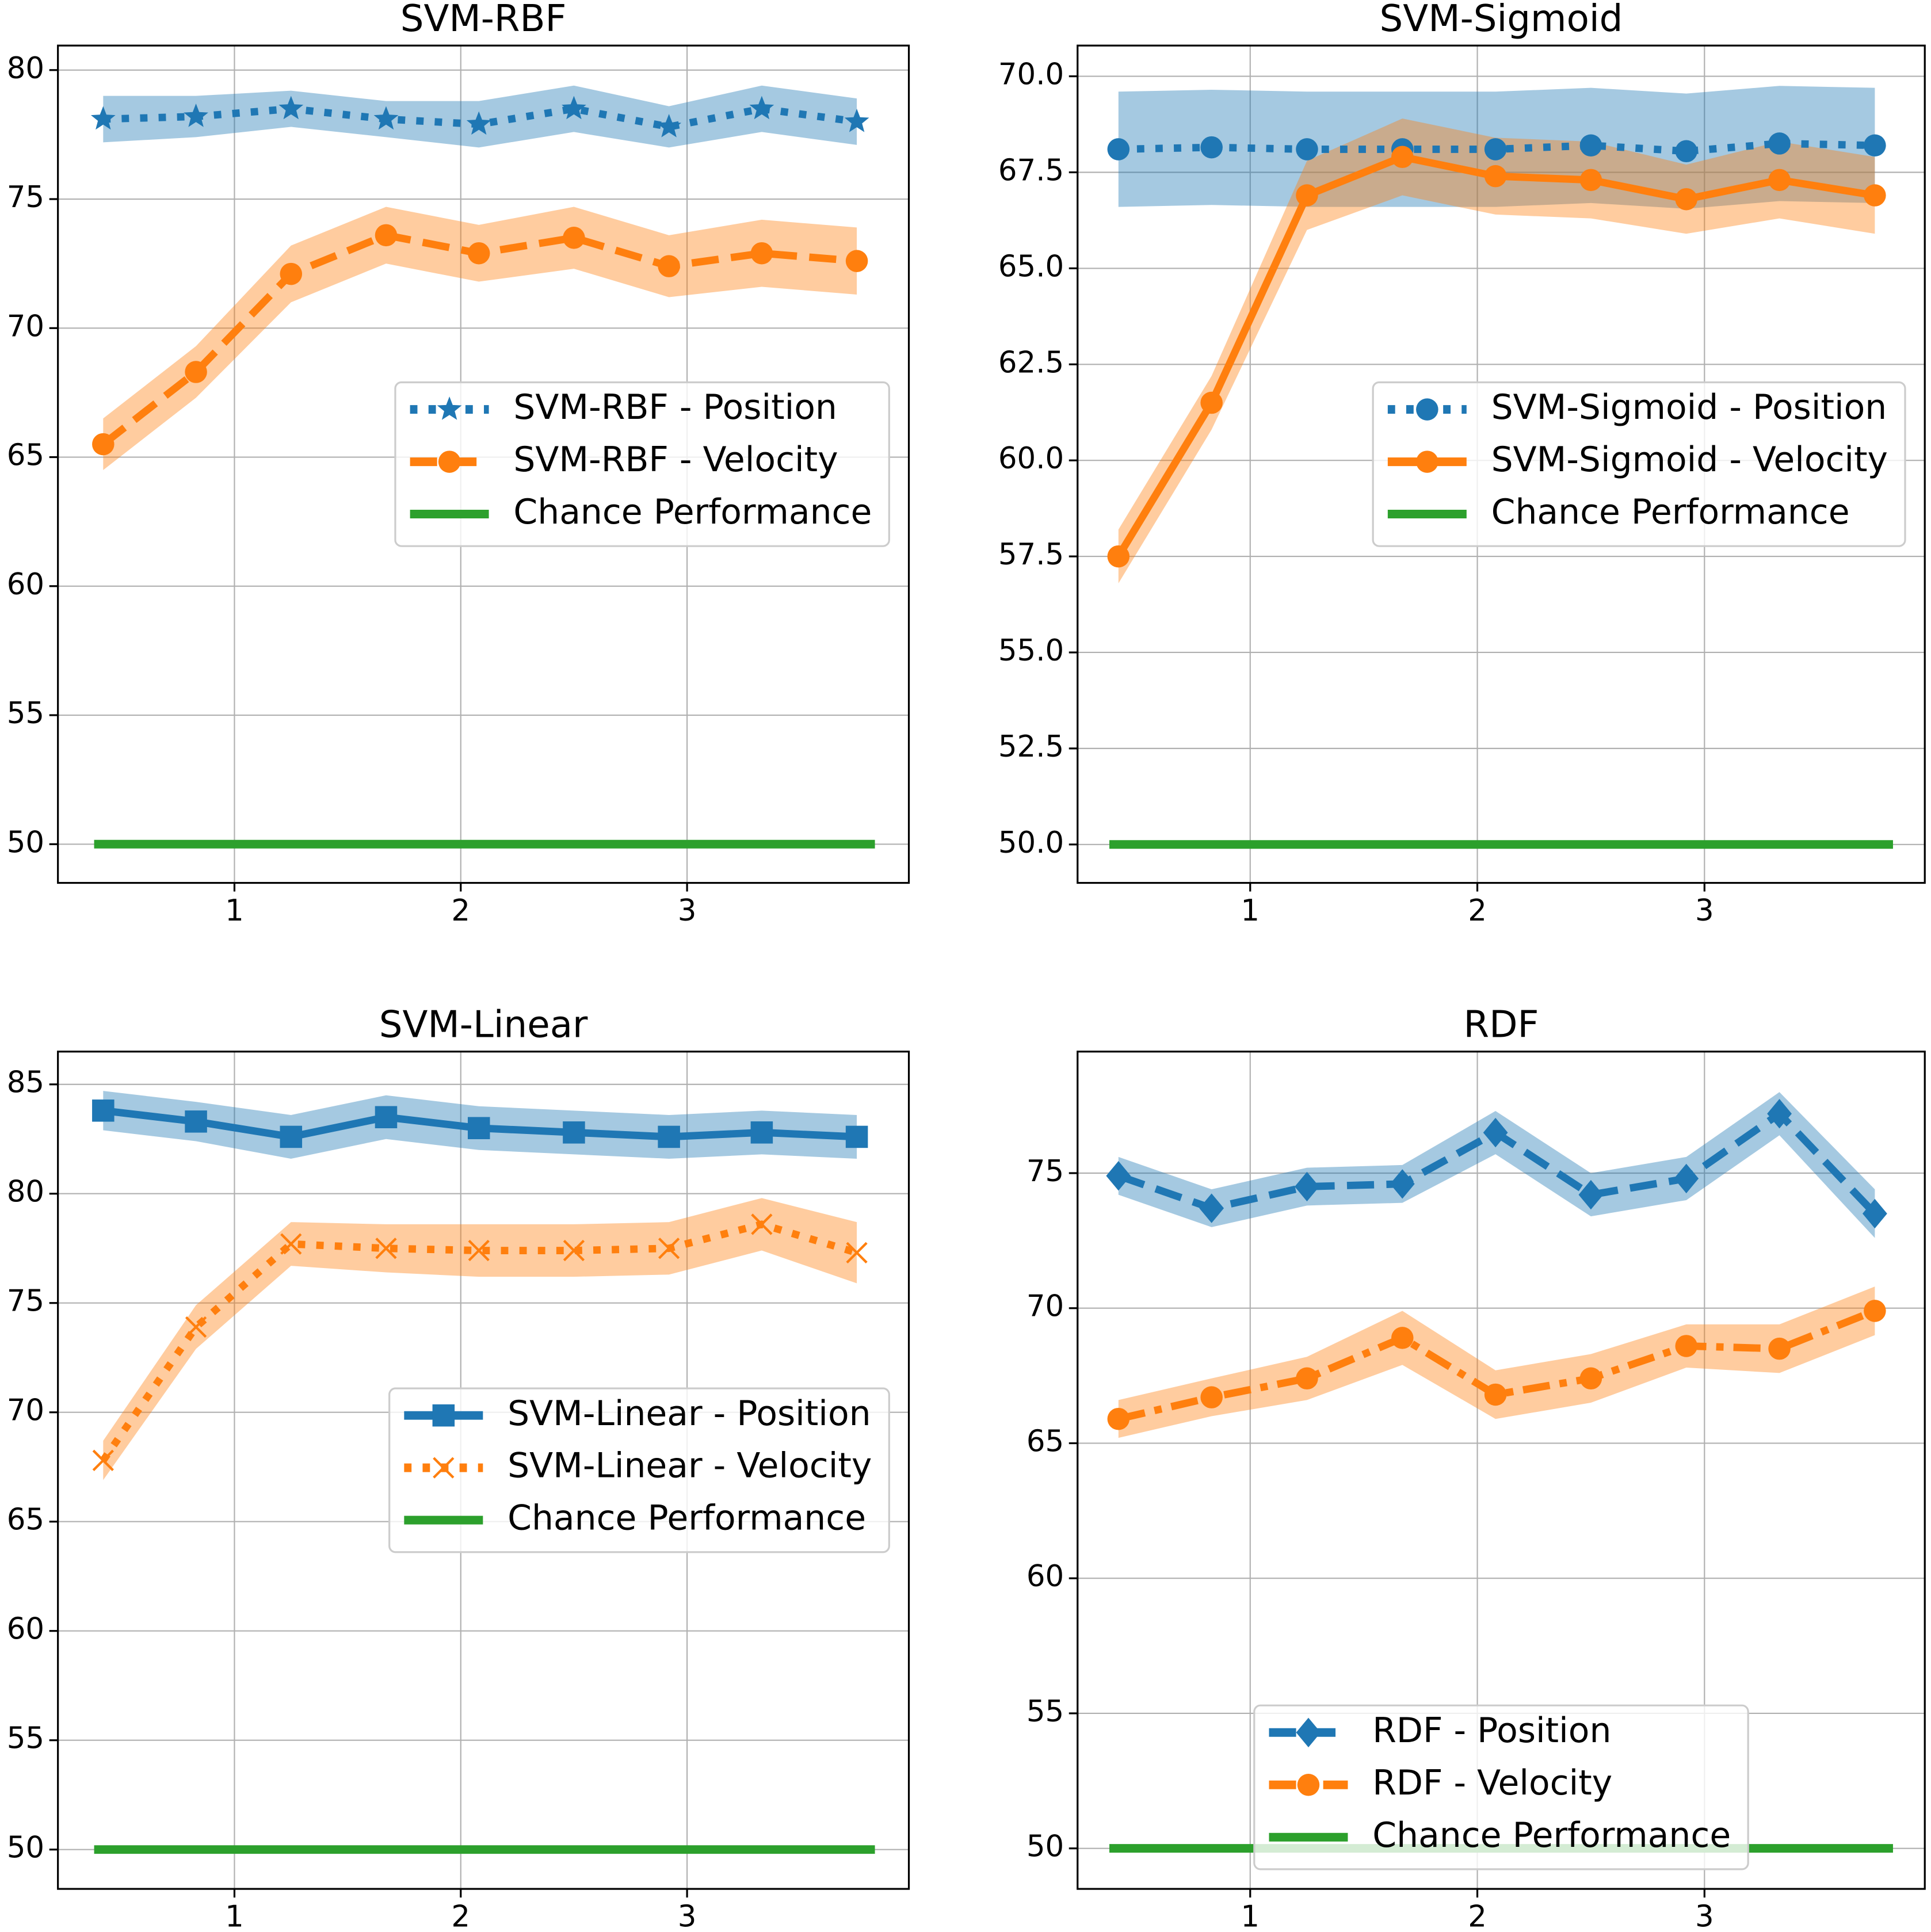 This screenshot has height=1932, width=1931. What do you see at coordinates (1031, 650) in the screenshot?
I see `y-tick-label: 55.0` at bounding box center [1031, 650].